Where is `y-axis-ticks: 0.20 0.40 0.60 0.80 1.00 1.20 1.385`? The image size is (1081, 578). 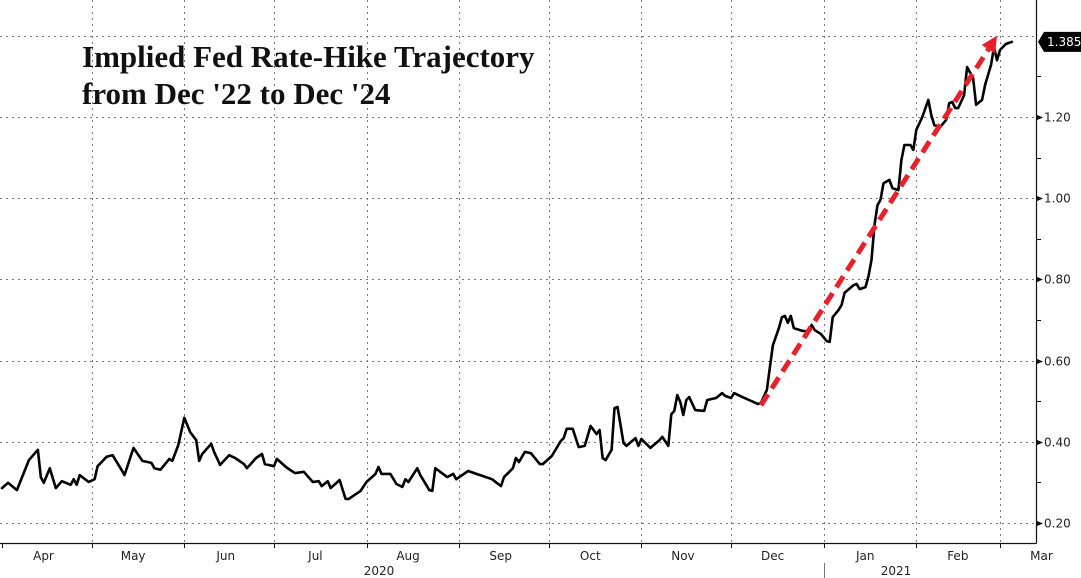
y-axis-ticks: 0.20 0.40 0.60 0.80 1.00 1.20 1.385 is located at coordinates (1058, 281).